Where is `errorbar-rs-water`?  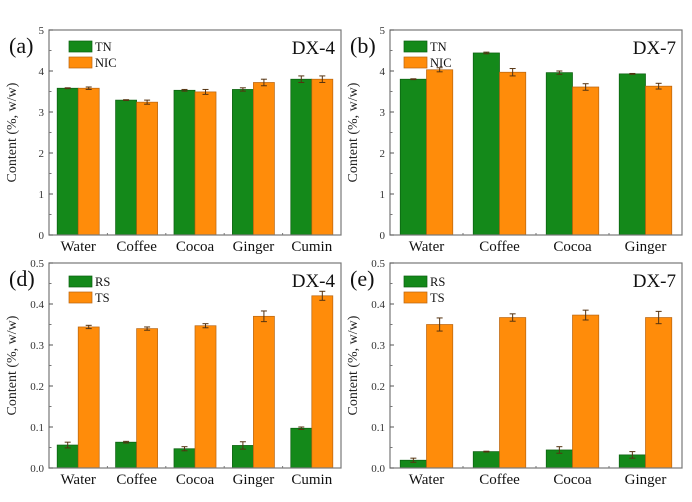
errorbar-rs-water is located at coordinates (67, 445).